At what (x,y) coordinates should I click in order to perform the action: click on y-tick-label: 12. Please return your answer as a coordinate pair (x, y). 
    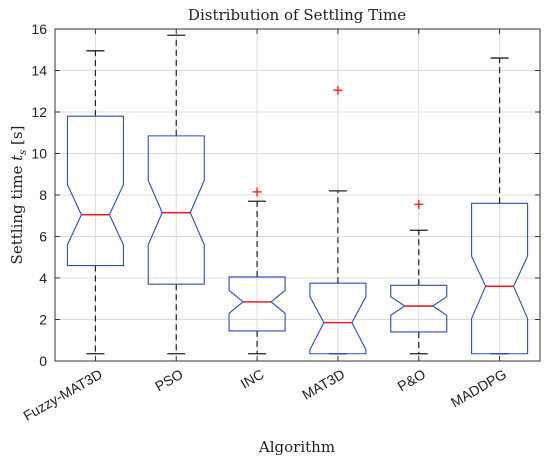
    Looking at the image, I should click on (39, 112).